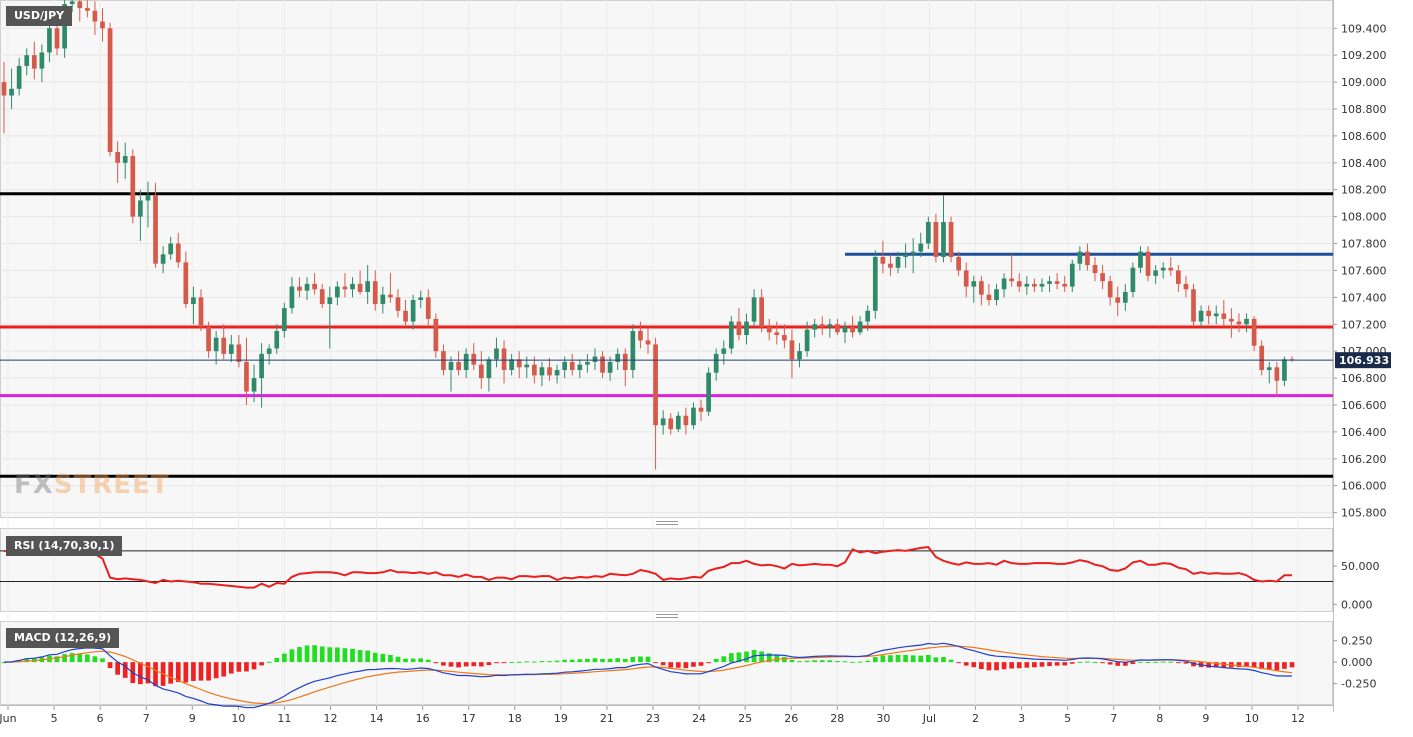 This screenshot has width=1413, height=737. Describe the element at coordinates (666, 523) in the screenshot. I see `panel-resize-handle-rsi` at that location.